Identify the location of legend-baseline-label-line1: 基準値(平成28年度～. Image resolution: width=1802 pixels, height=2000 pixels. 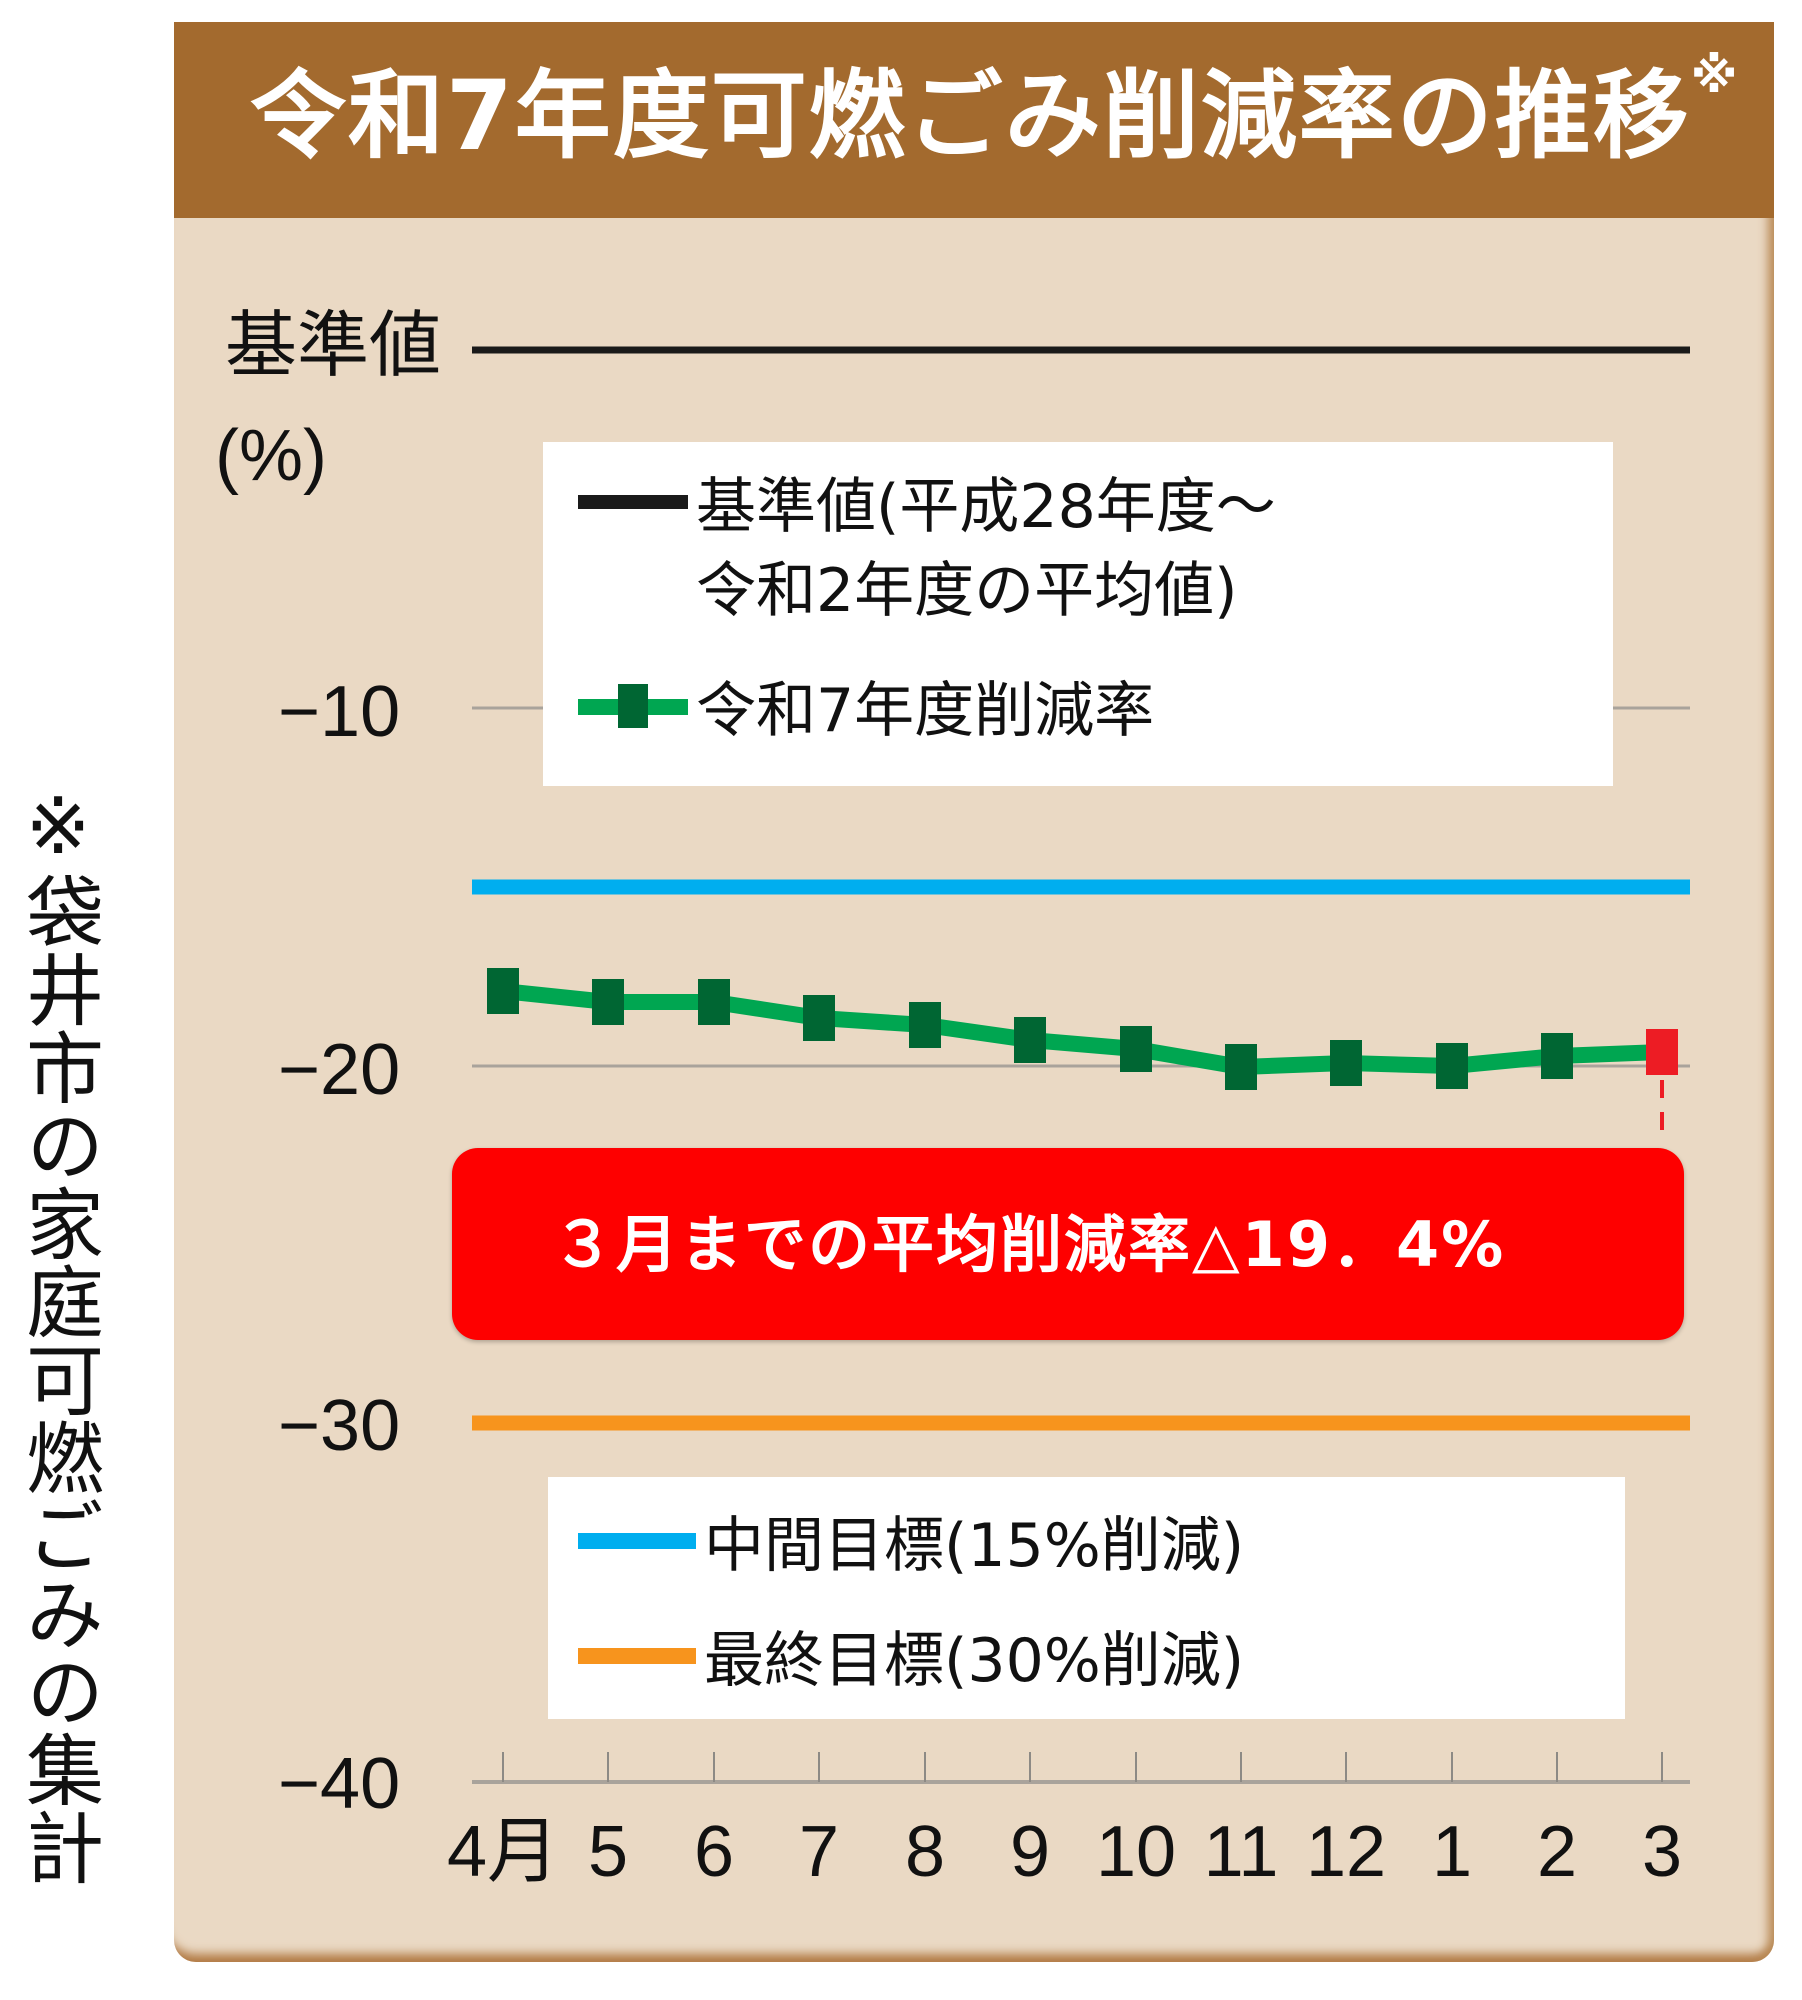
(986, 507).